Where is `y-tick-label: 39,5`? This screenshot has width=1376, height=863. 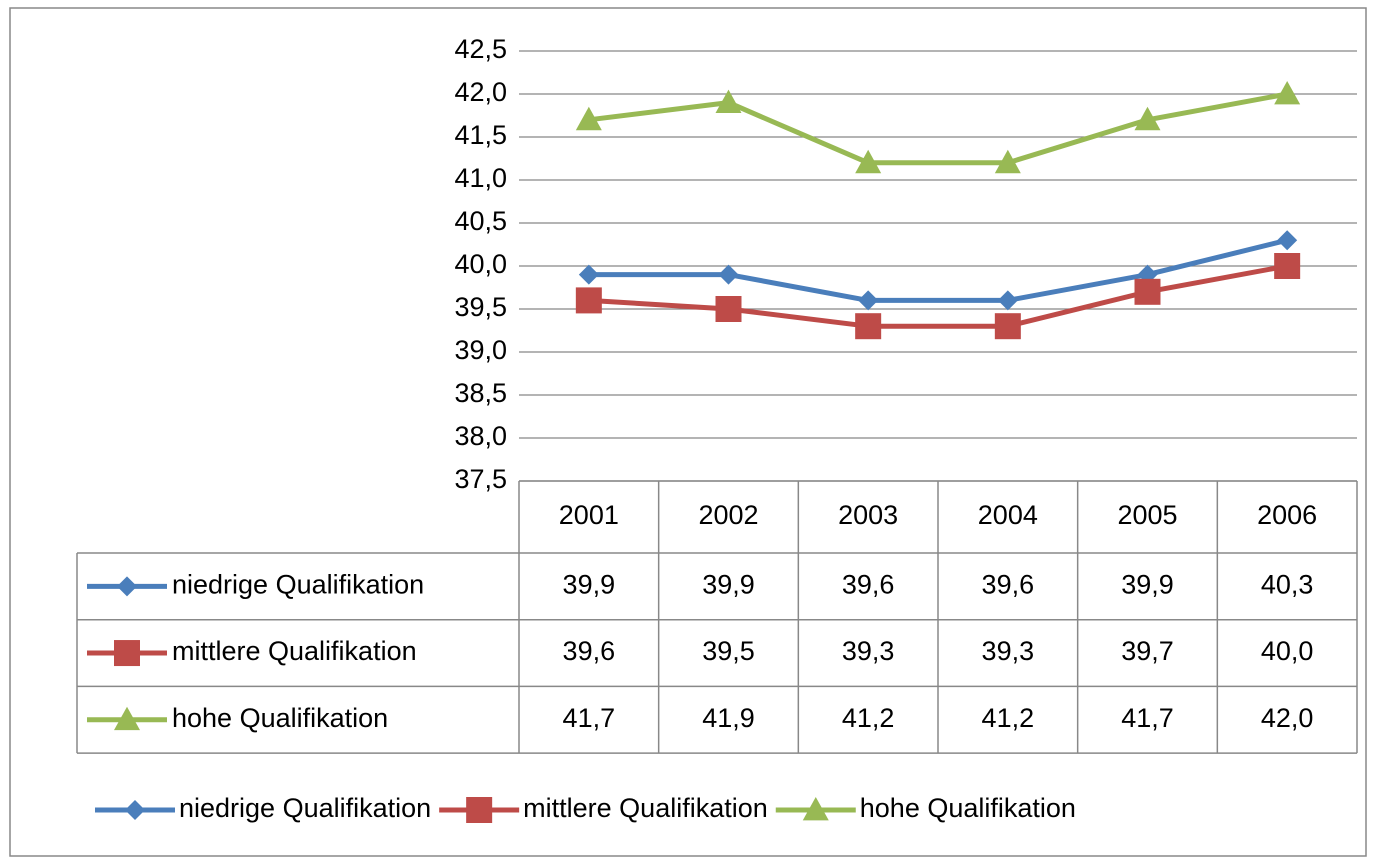 y-tick-label: 39,5 is located at coordinates (480, 307).